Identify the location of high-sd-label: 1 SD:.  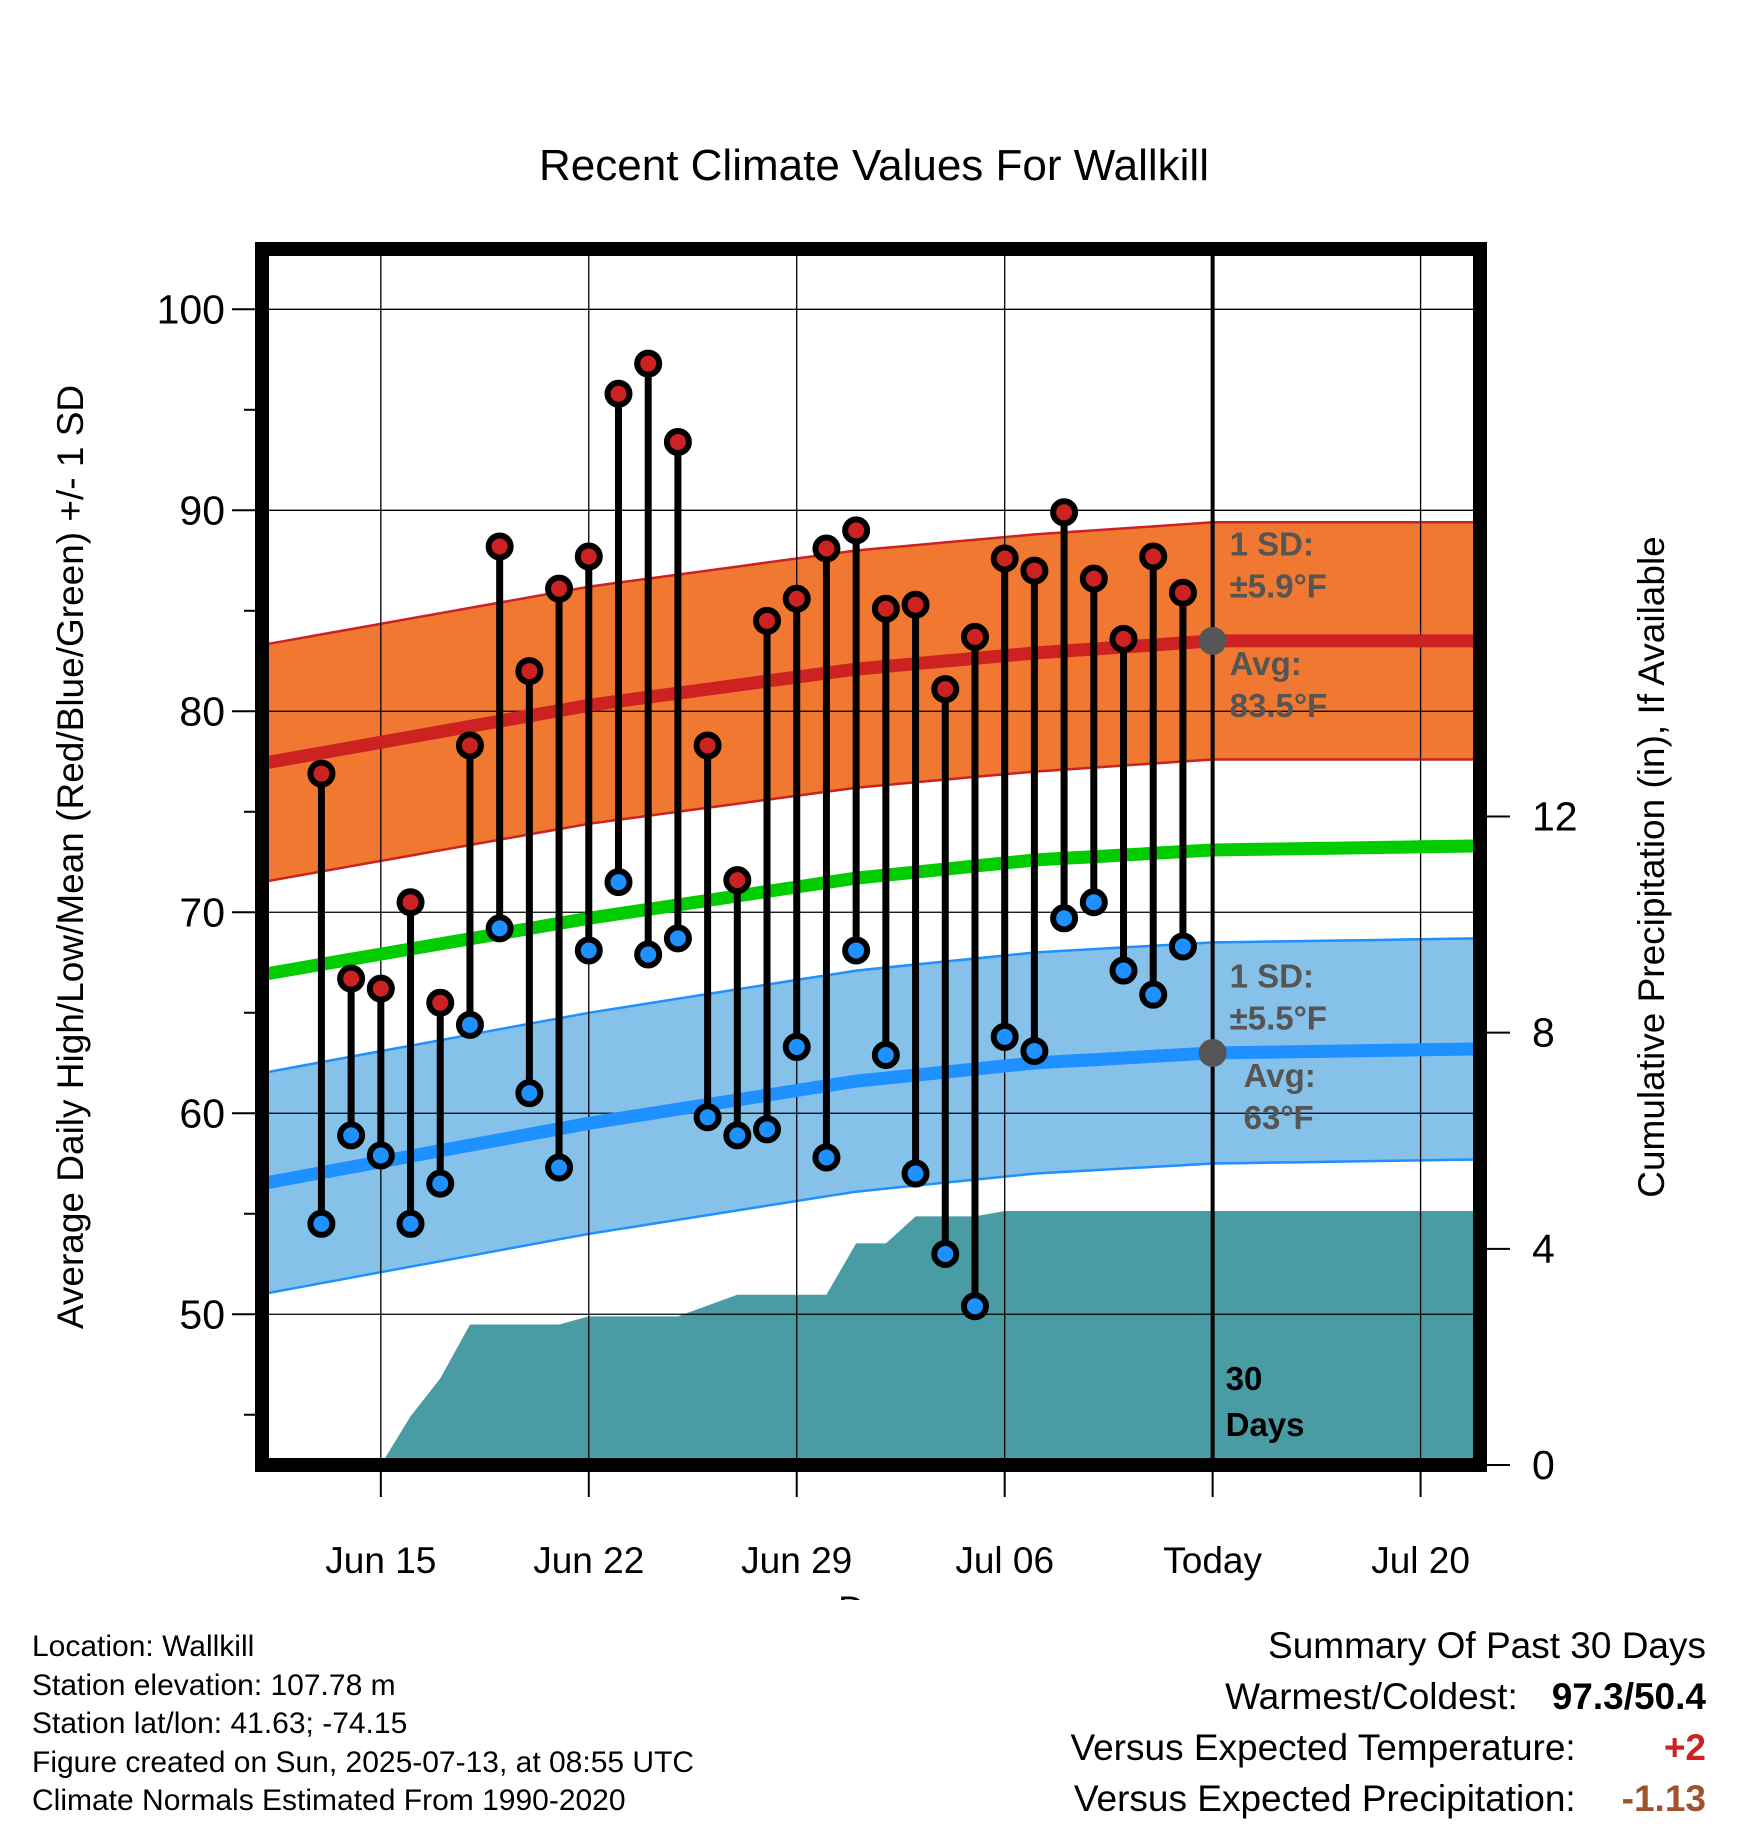
(1272, 543).